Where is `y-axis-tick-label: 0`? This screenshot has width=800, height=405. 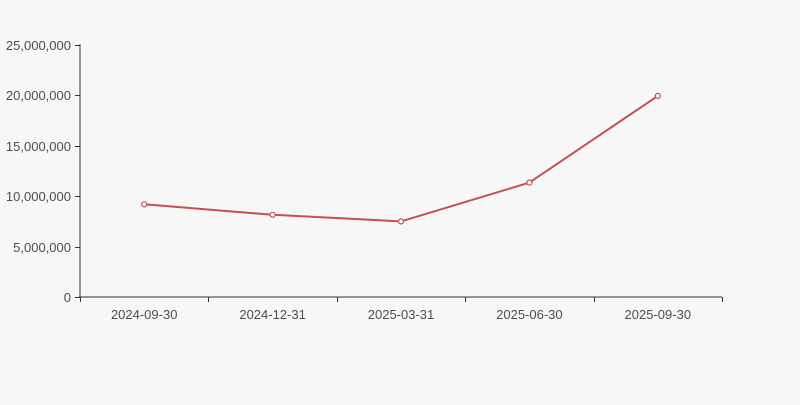
y-axis-tick-label: 0 is located at coordinates (67, 297).